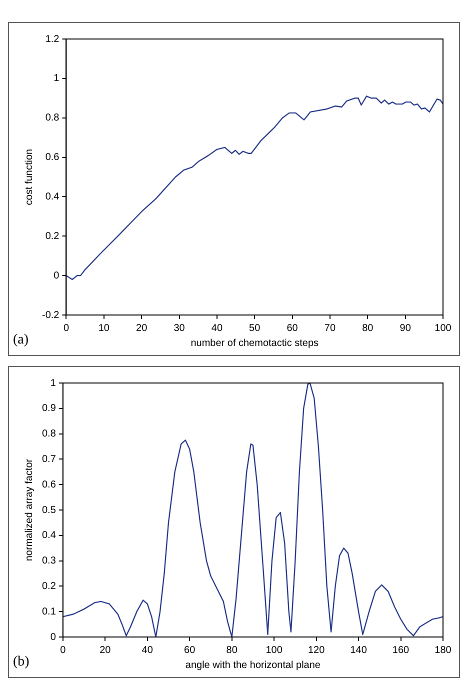 The width and height of the screenshot is (472, 684). Describe the element at coordinates (66, 328) in the screenshot. I see `x-tick-label: 0` at that location.